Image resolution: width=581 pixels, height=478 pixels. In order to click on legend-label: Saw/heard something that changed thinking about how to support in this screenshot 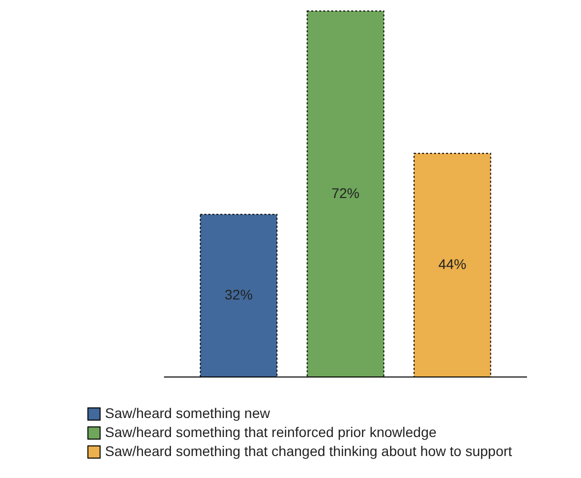, I will do `click(308, 451)`.